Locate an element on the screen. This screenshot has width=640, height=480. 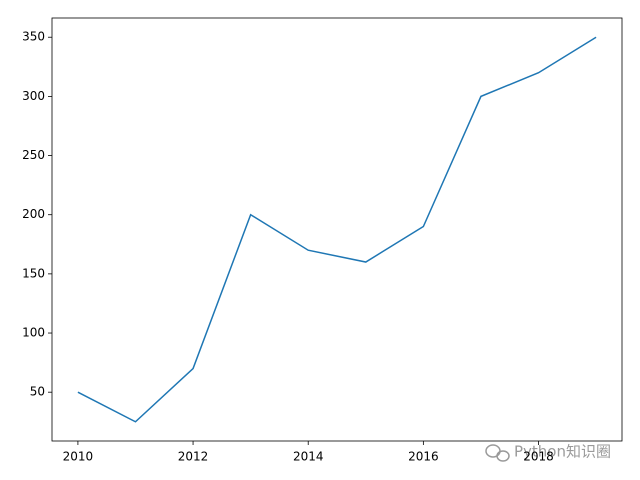
x-tick-label: 2010 is located at coordinates (78, 457).